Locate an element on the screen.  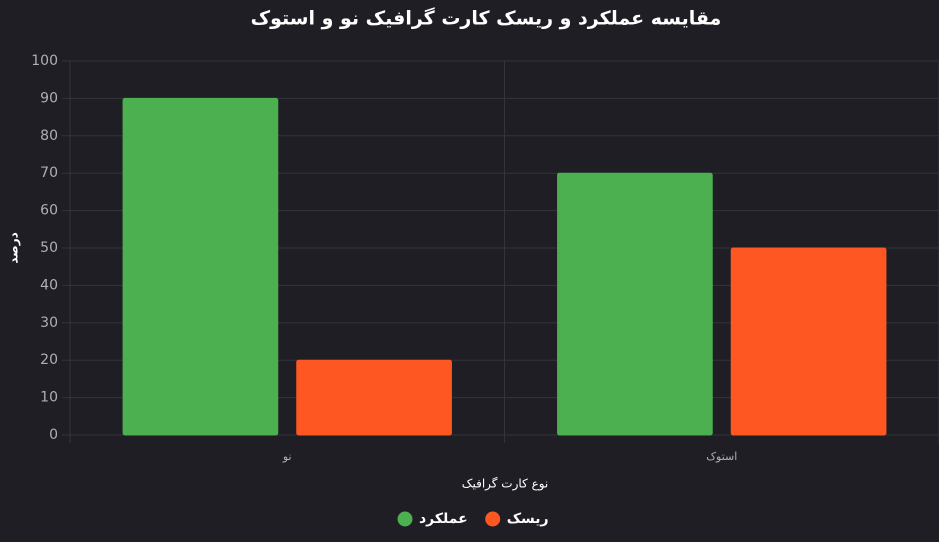
y-axis-title: درصد is located at coordinates (14, 248).